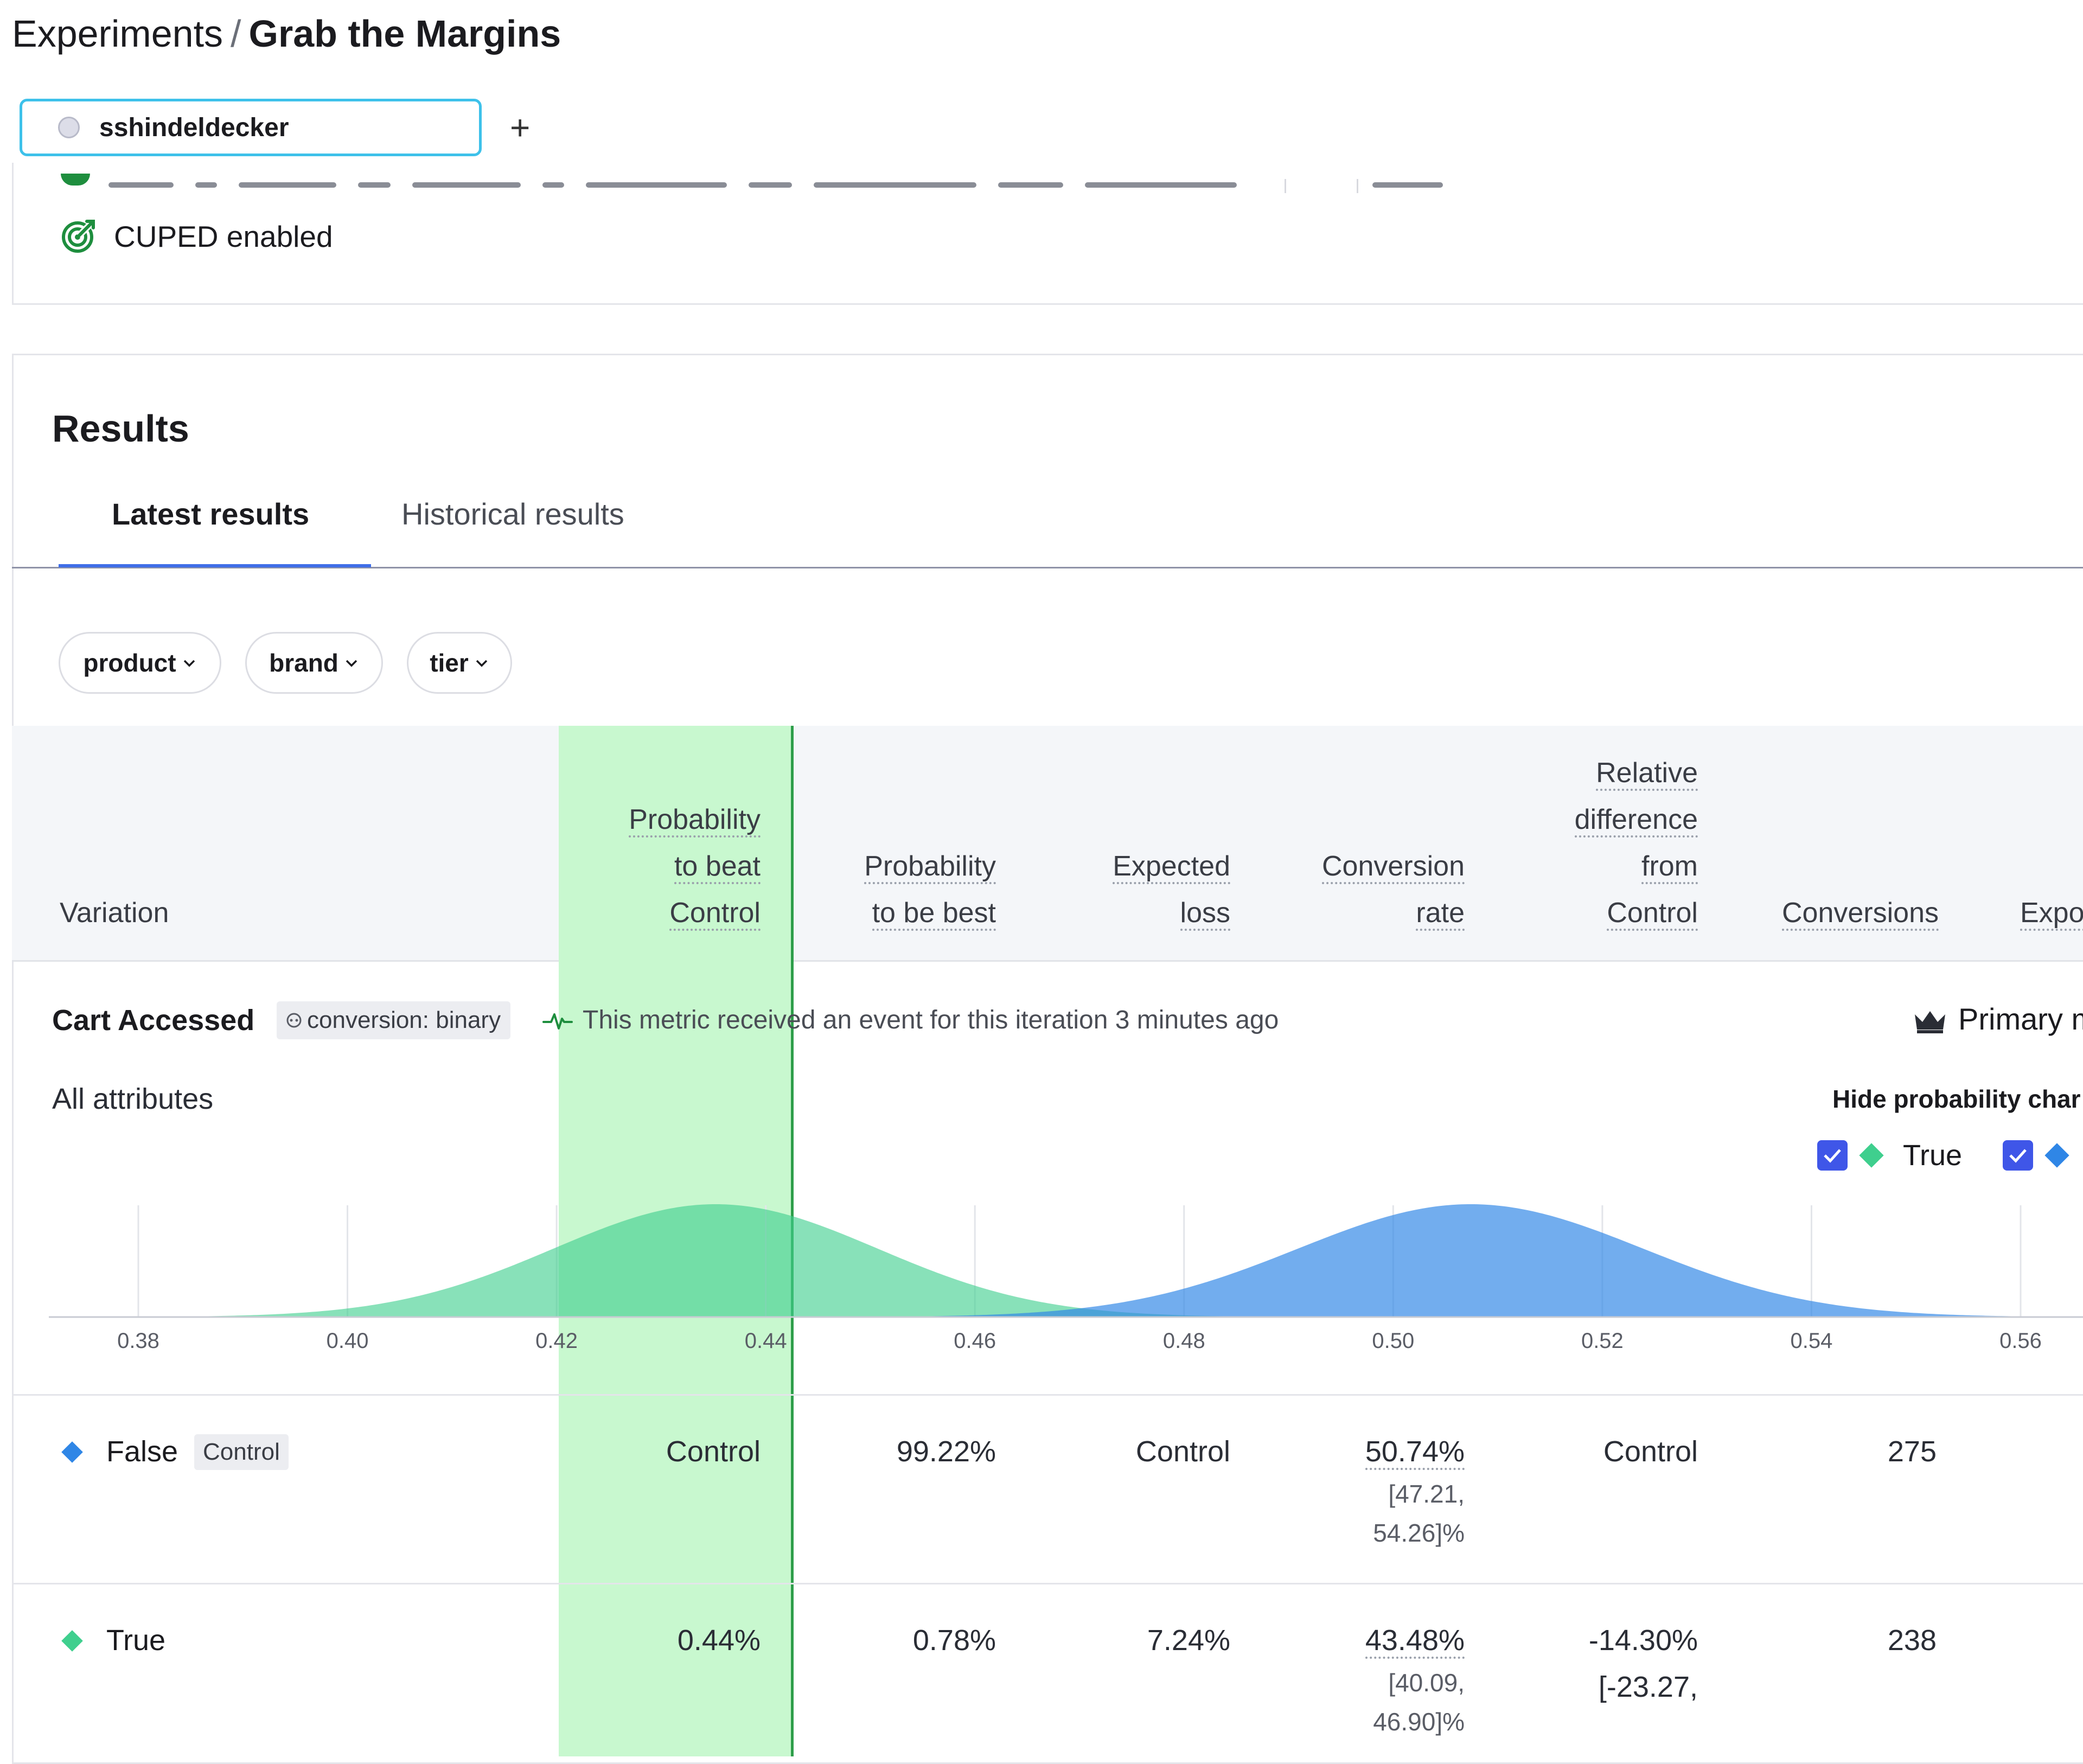 The width and height of the screenshot is (2083, 1764). Describe the element at coordinates (121, 428) in the screenshot. I see `results-title: Results` at that location.